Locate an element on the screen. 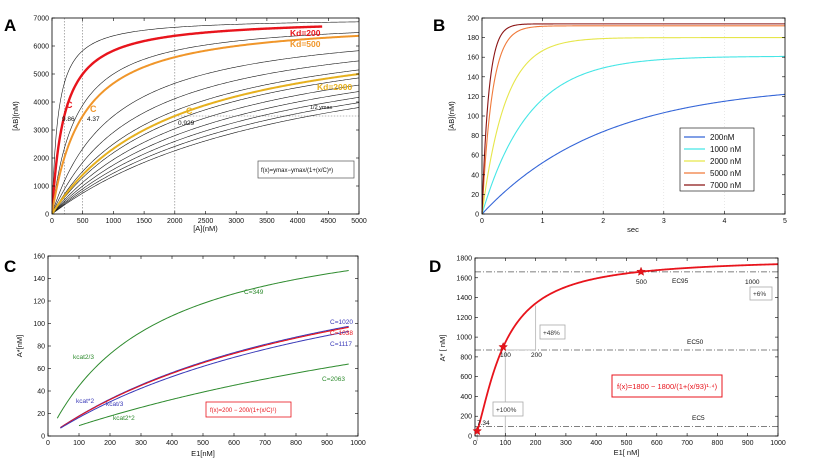 Image resolution: width=822 pixels, height=461 pixels. b-legend-item: 7000 nM is located at coordinates (725, 185).